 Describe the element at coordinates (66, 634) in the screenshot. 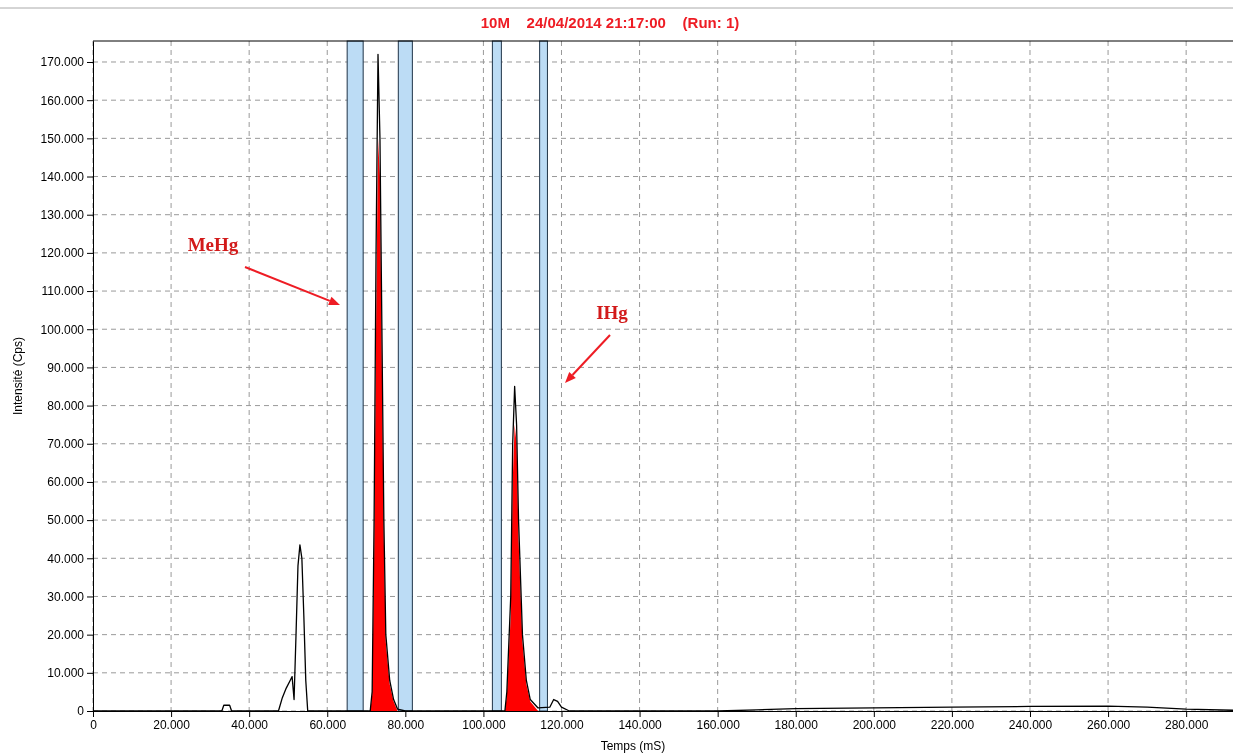

I see `y-tick-label: 20.000` at that location.